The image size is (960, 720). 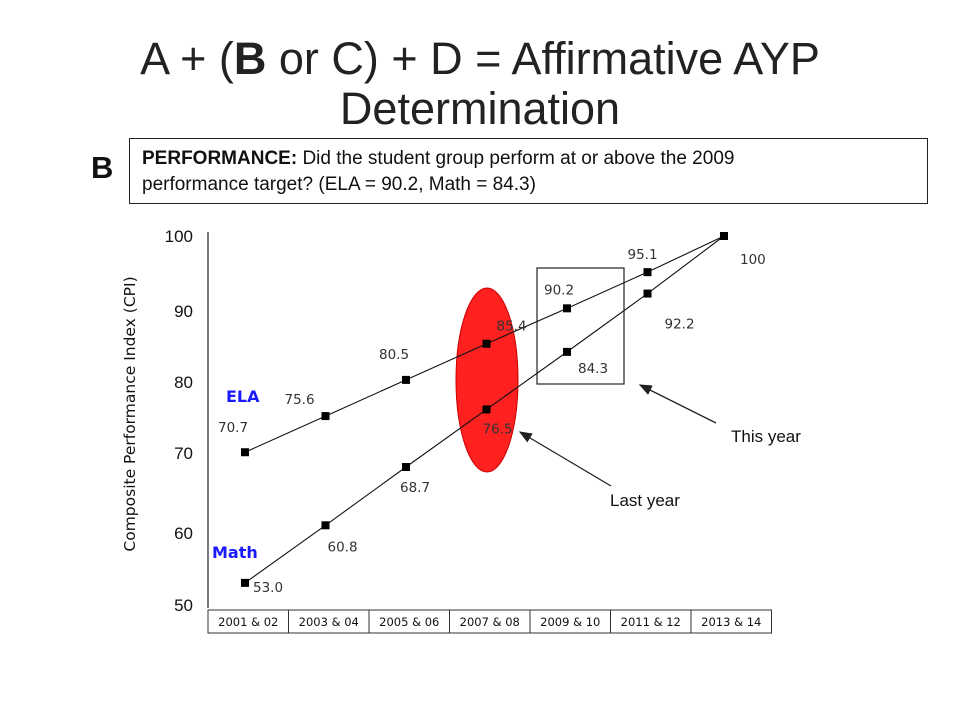 I want to click on y-tick-label: 100, so click(x=179, y=236).